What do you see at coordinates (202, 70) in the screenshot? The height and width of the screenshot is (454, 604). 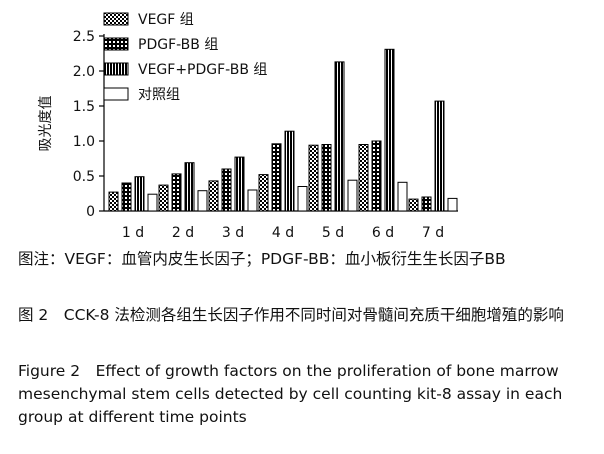 I see `legend-label: VEGF+PDGF-BB 组` at bounding box center [202, 70].